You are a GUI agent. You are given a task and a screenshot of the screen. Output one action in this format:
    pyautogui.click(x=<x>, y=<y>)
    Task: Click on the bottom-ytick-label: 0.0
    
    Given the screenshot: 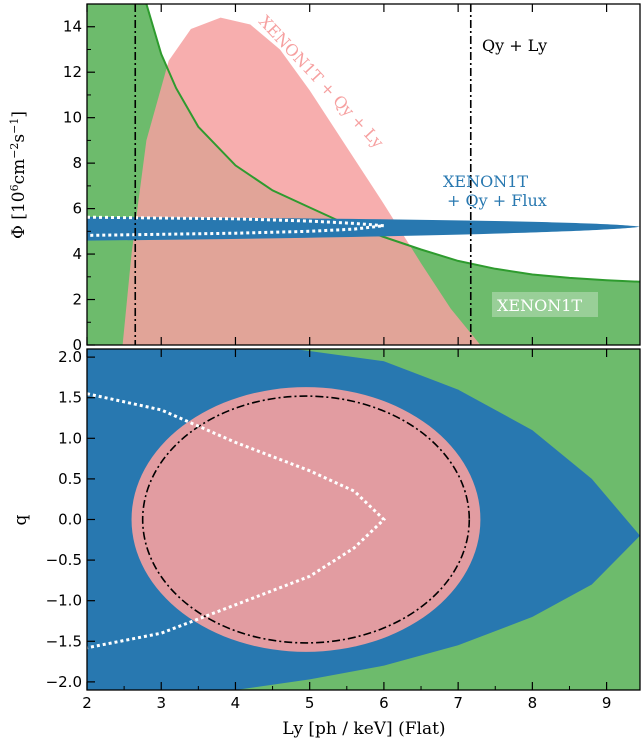 What is the action you would take?
    pyautogui.click(x=70, y=520)
    